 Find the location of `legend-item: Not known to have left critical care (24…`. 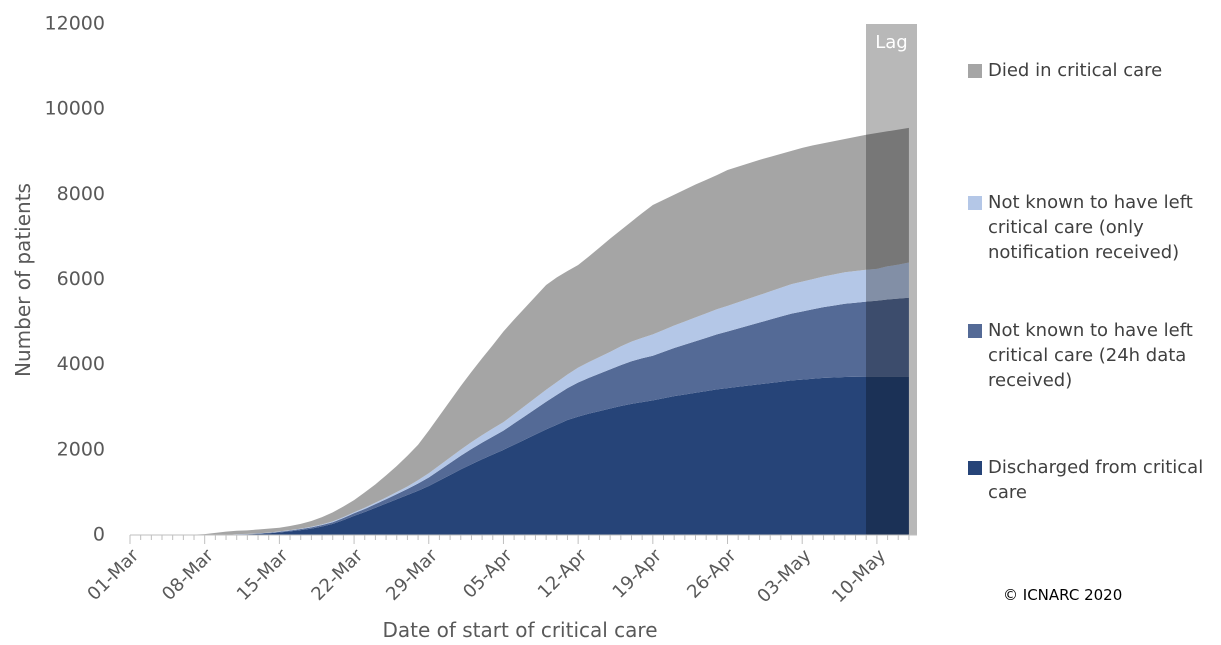

legend-item: Not known to have left critical care (24… is located at coordinates (1094, 355).